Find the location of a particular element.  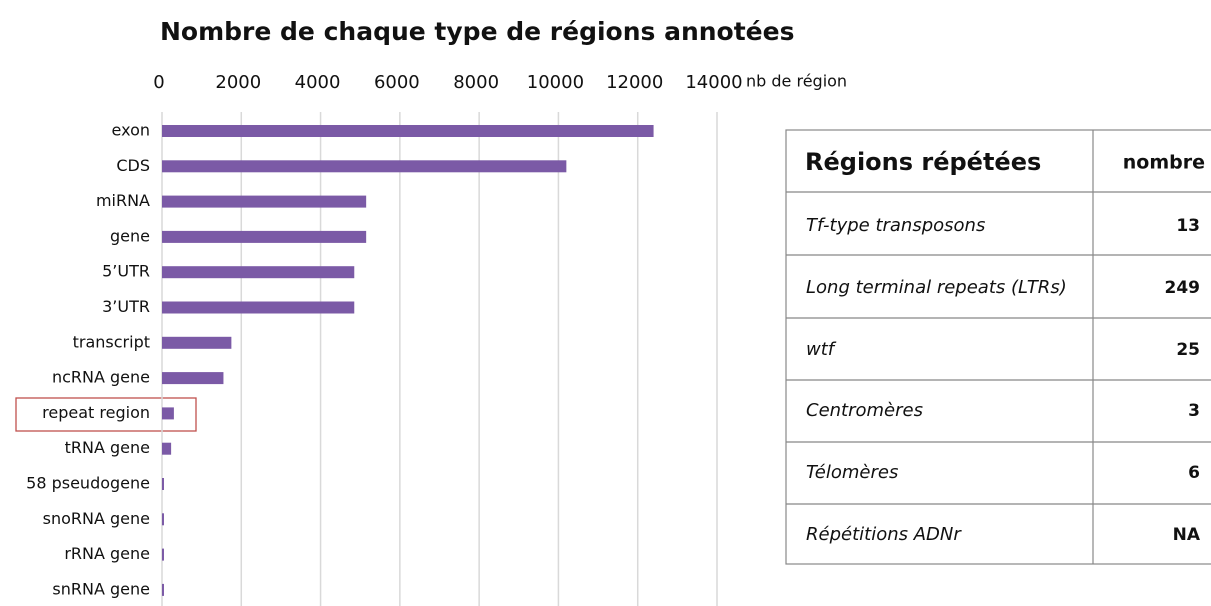

x-tick-label: 0 is located at coordinates (158, 82).